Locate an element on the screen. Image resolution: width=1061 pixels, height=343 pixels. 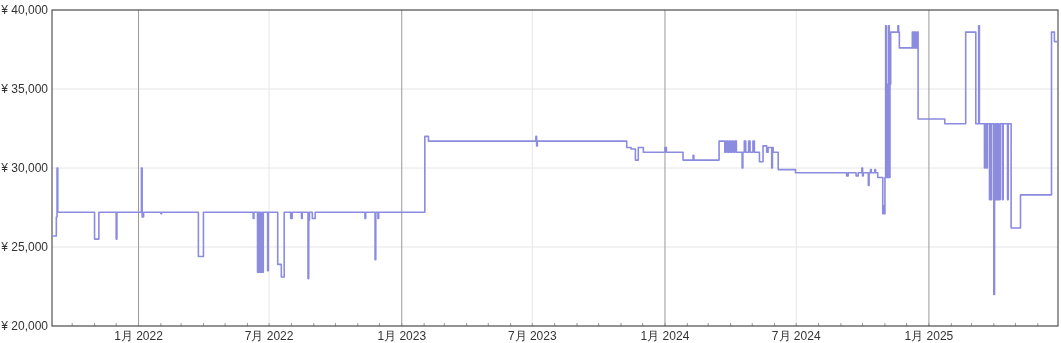
x-tick-label: 7月 2024 is located at coordinates (796, 336).